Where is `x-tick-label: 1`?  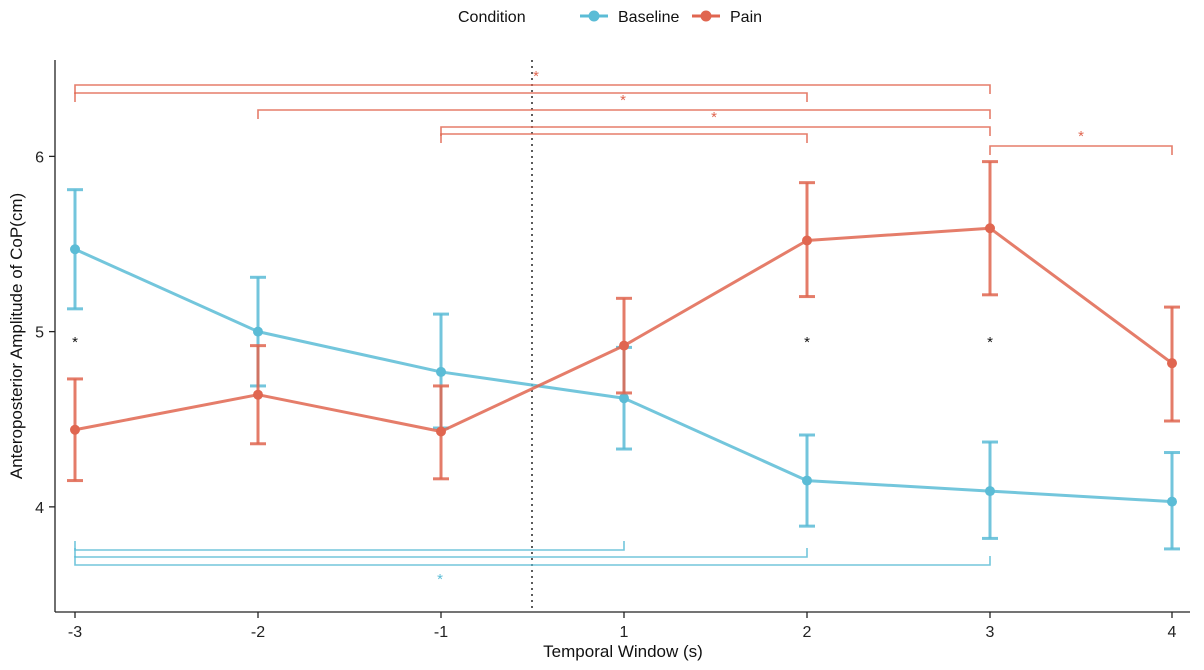
x-tick-label: 1 is located at coordinates (624, 632).